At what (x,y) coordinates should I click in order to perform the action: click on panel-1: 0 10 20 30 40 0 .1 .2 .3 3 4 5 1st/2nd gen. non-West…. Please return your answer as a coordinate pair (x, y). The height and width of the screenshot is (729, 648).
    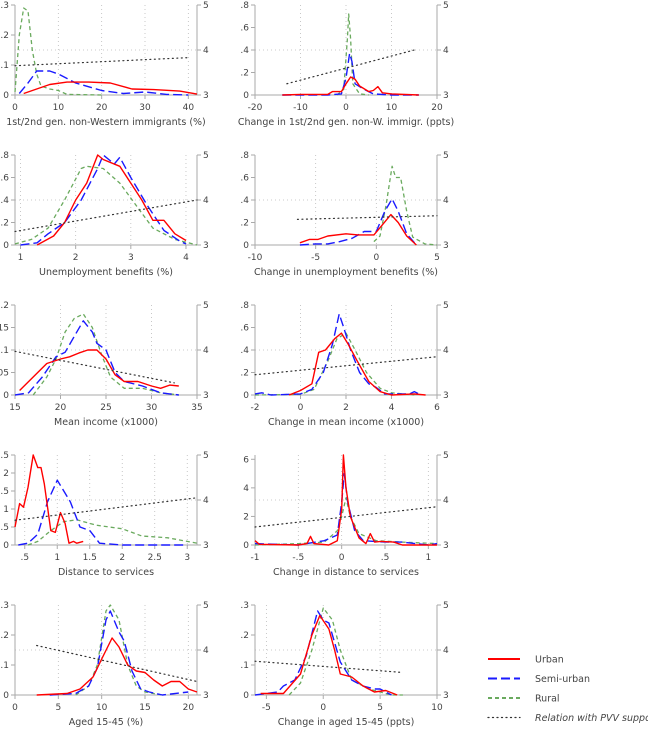
    Looking at the image, I should click on (104, 64).